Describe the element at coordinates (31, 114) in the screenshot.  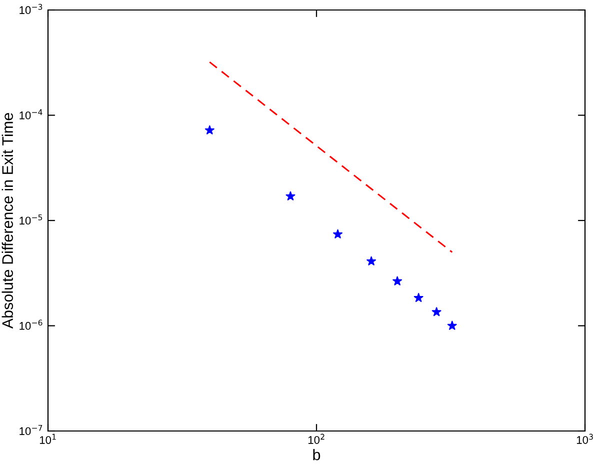
I see `y-tick-label: 10$^{−4}$` at that location.